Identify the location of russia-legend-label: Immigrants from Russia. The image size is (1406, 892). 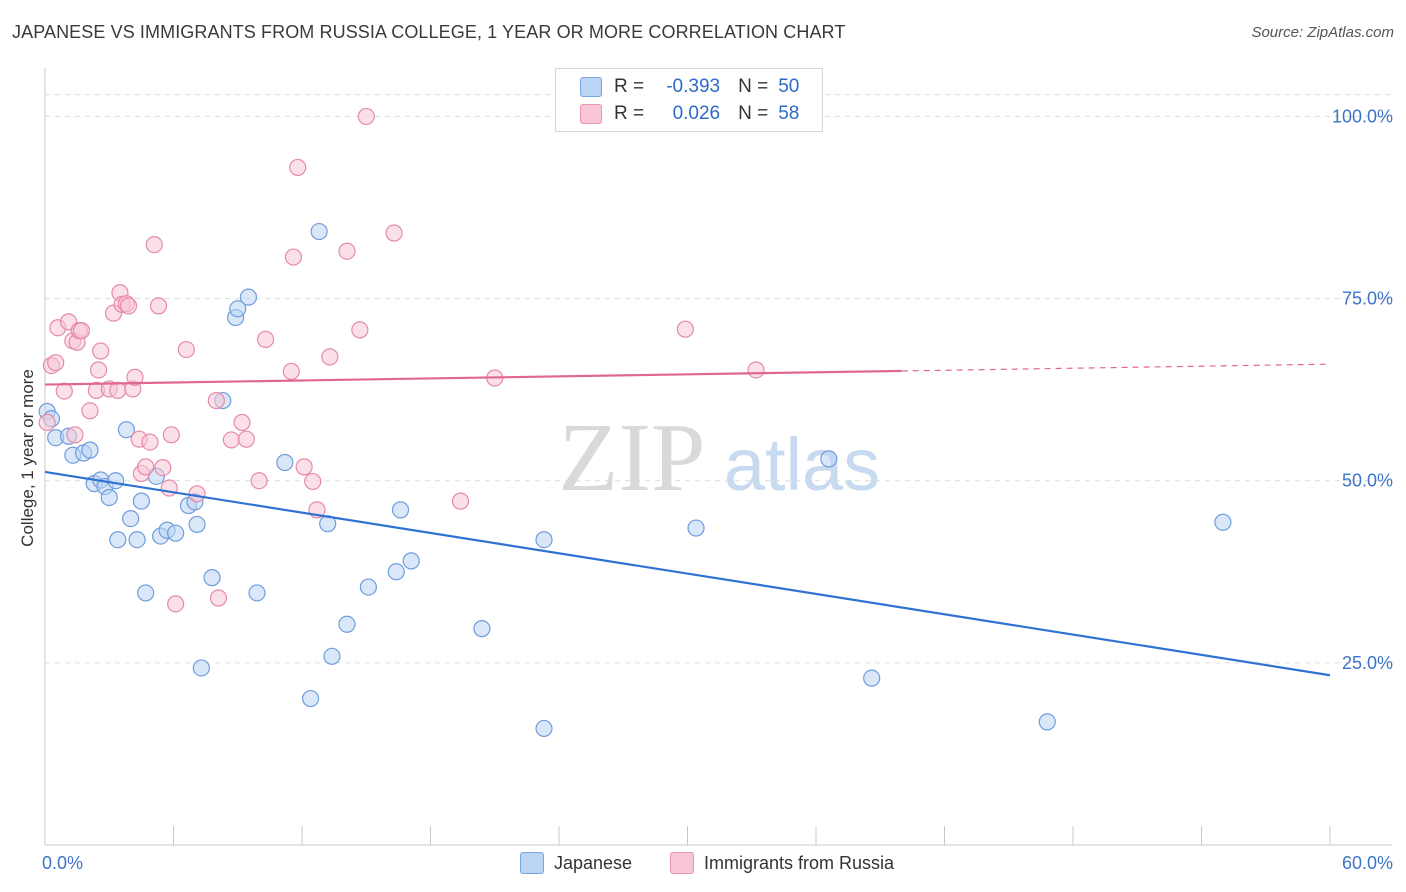
(799, 862).